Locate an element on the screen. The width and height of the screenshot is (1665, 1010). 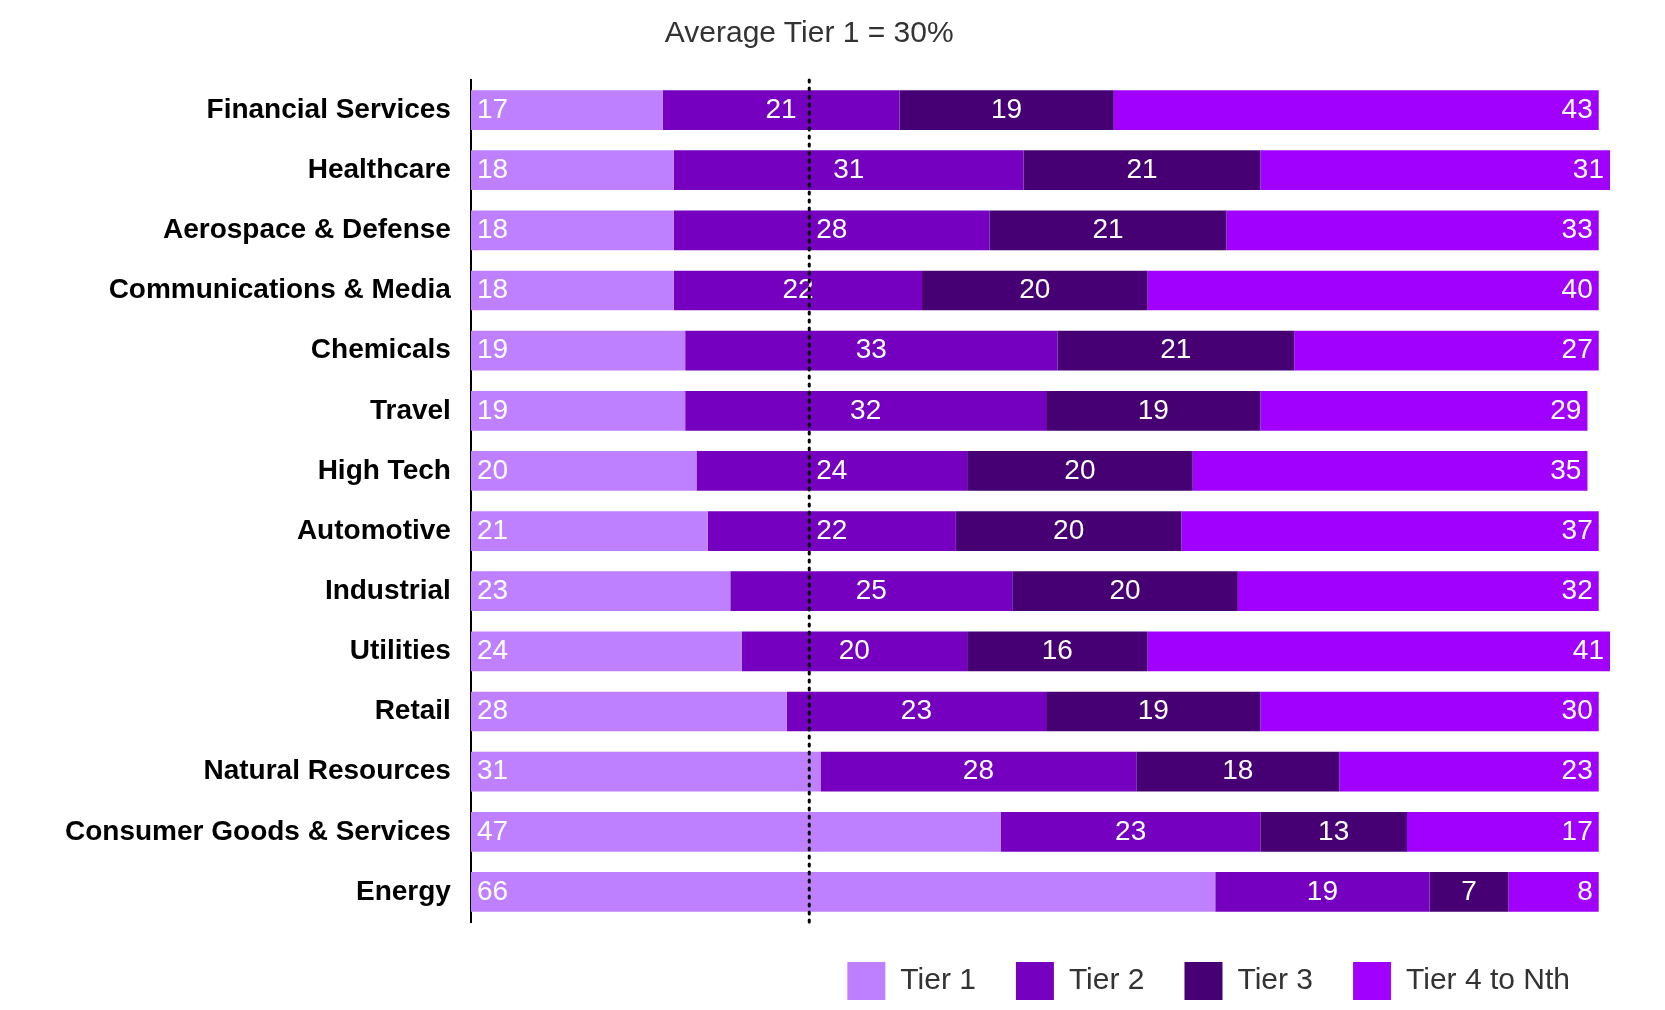
data-label: 66 is located at coordinates (492, 890).